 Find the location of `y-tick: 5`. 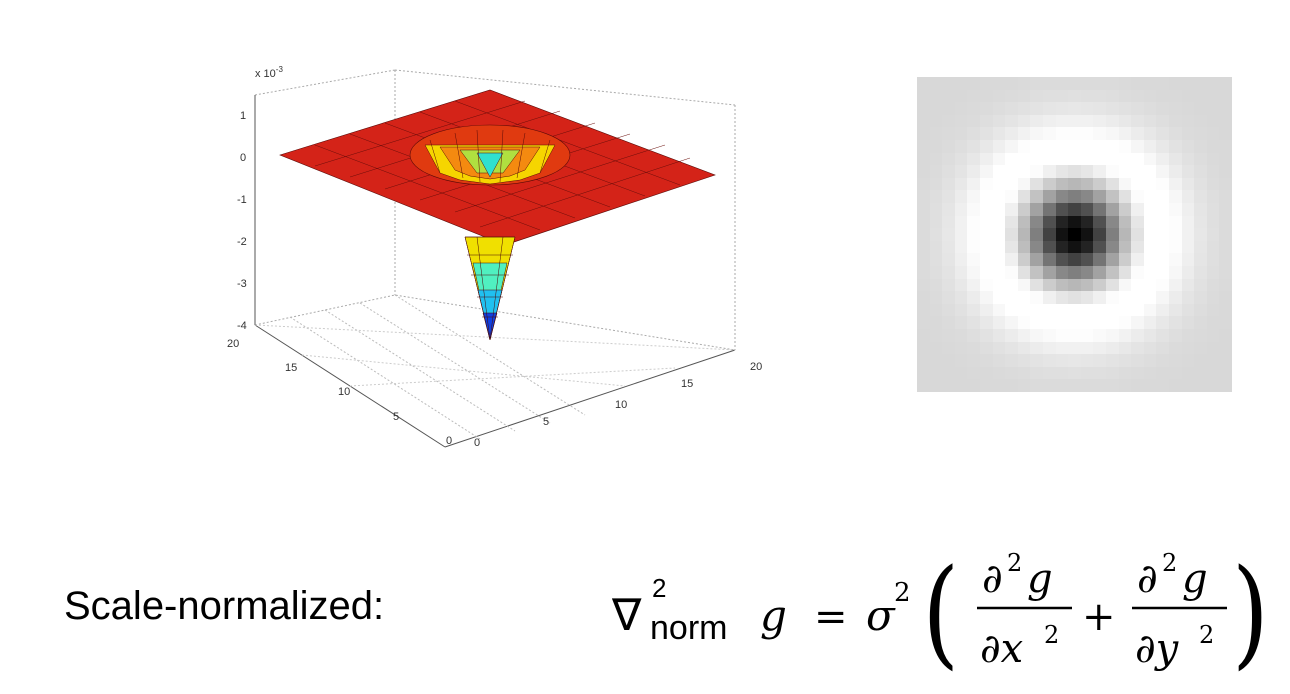

y-tick: 5 is located at coordinates (396, 417).